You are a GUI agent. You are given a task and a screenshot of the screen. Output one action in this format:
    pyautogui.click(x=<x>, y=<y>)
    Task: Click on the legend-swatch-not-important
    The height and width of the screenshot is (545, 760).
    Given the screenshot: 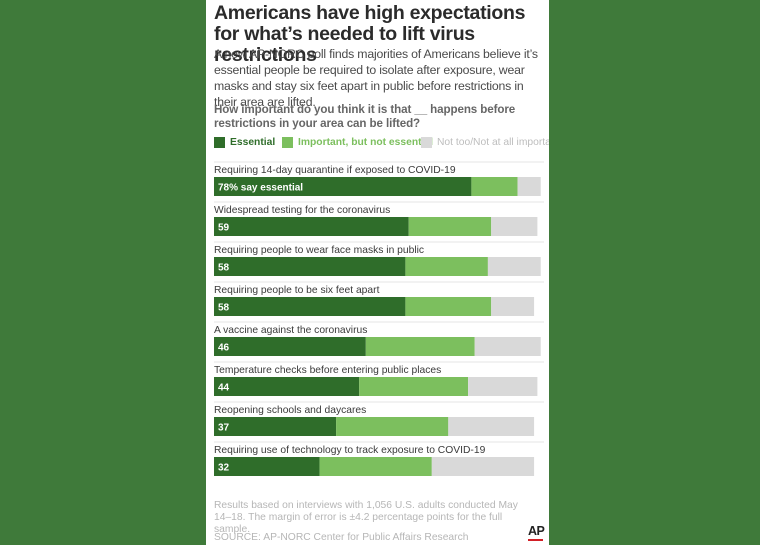 What is the action you would take?
    pyautogui.click(x=426, y=142)
    